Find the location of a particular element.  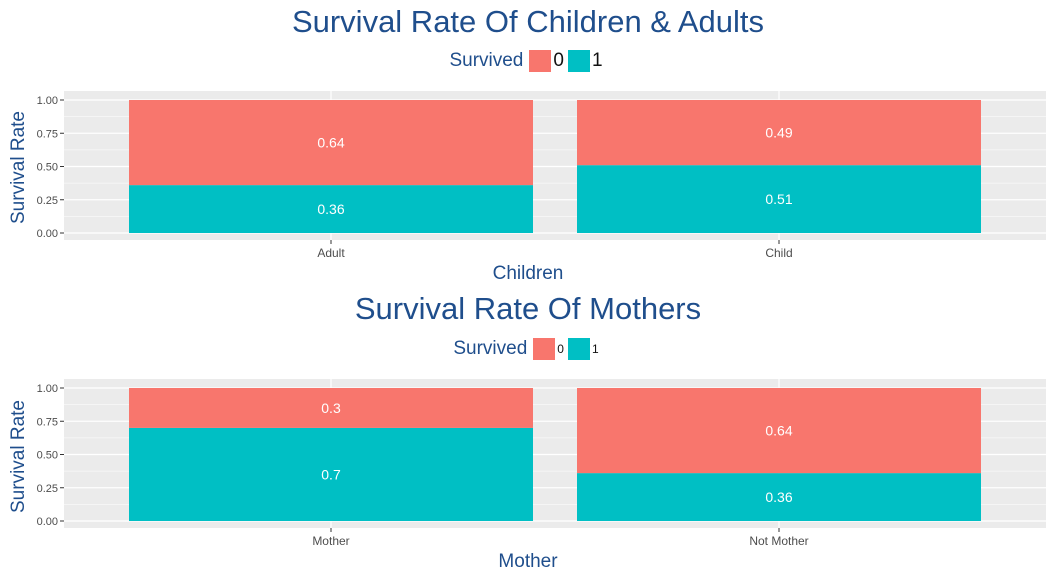

data-label: 0.3 is located at coordinates (331, 408).